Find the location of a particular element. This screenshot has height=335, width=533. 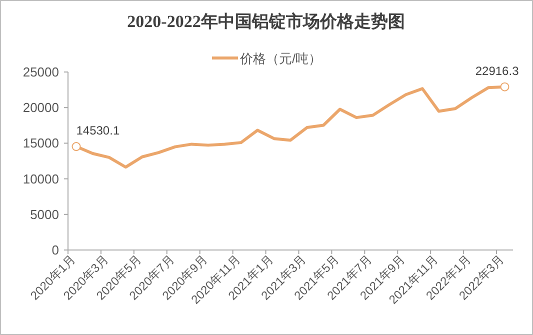

legend-label: 价格（元/吨） is located at coordinates (280, 58).